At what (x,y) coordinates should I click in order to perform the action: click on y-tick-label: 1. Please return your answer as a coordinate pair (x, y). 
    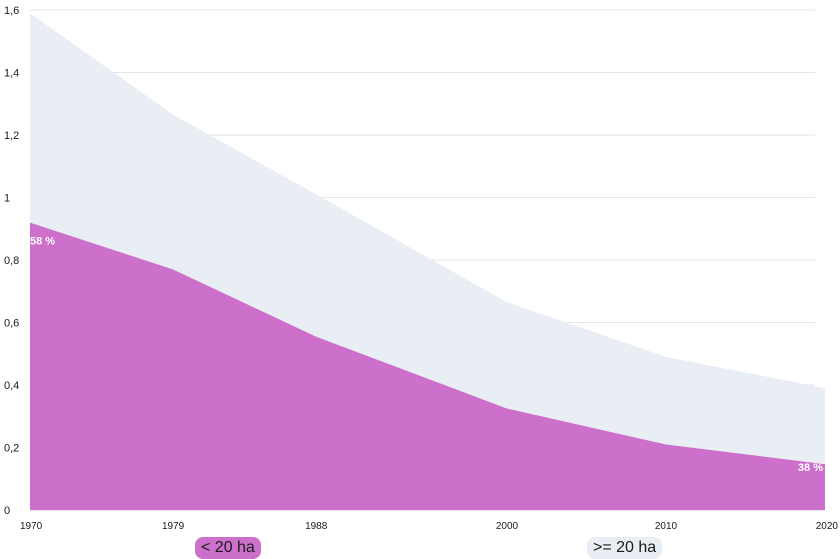
    Looking at the image, I should click on (7, 199).